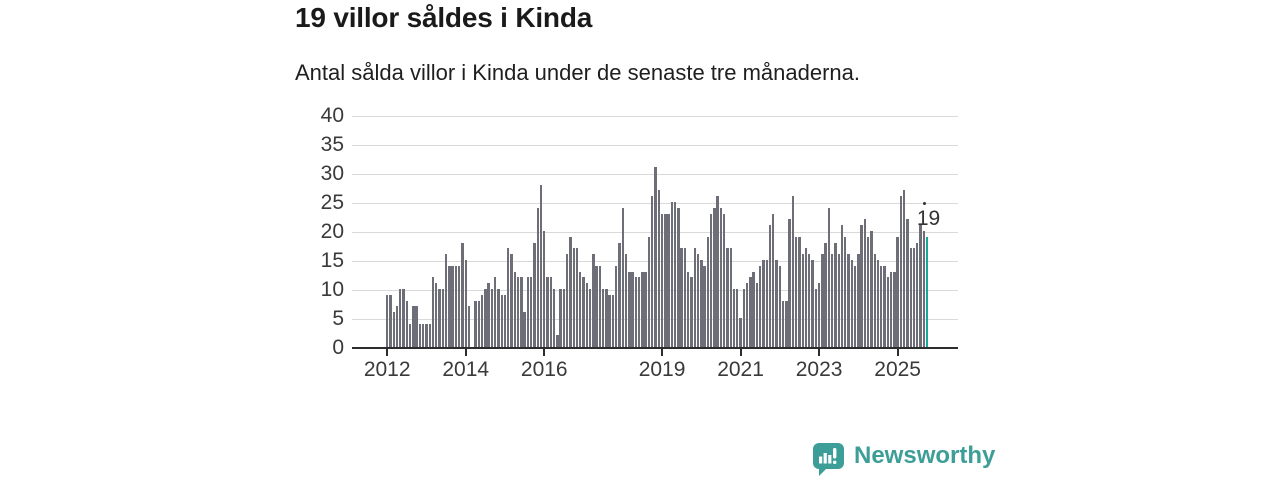 The width and height of the screenshot is (1280, 480). Describe the element at coordinates (740, 352) in the screenshot. I see `x-tick-2021` at that location.